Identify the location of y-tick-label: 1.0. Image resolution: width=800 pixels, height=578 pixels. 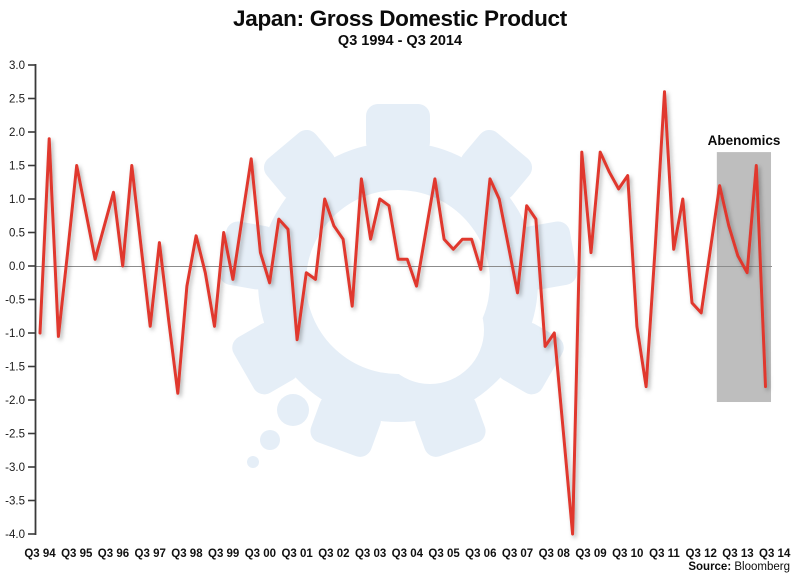
(17, 200).